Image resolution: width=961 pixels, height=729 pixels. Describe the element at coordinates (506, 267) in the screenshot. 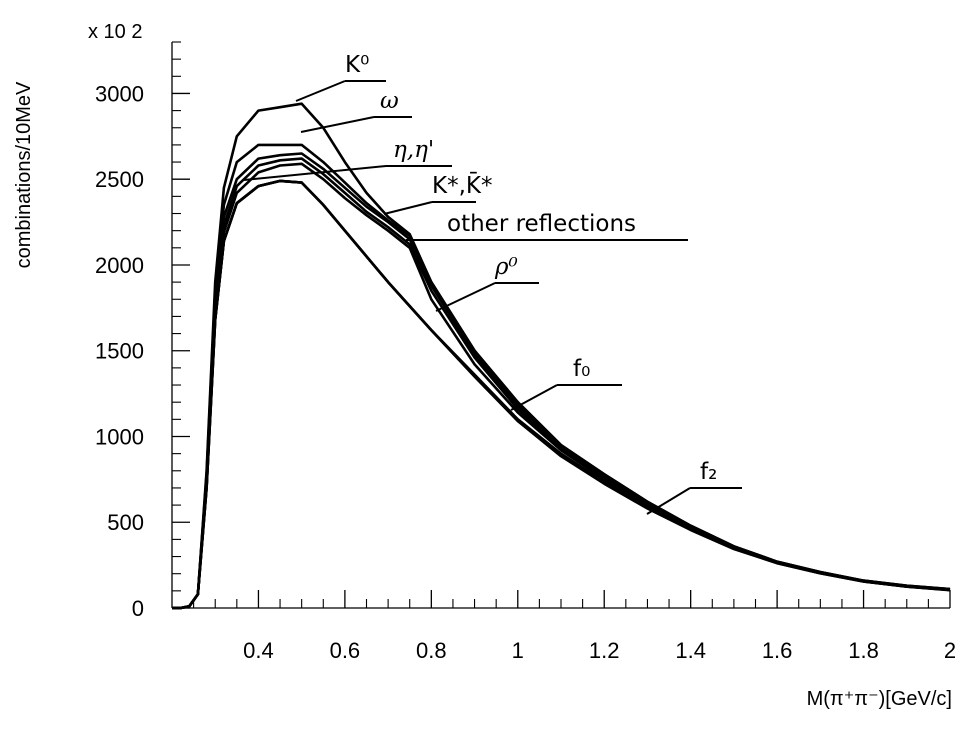

I see `annotation-label: ρ⁰` at that location.